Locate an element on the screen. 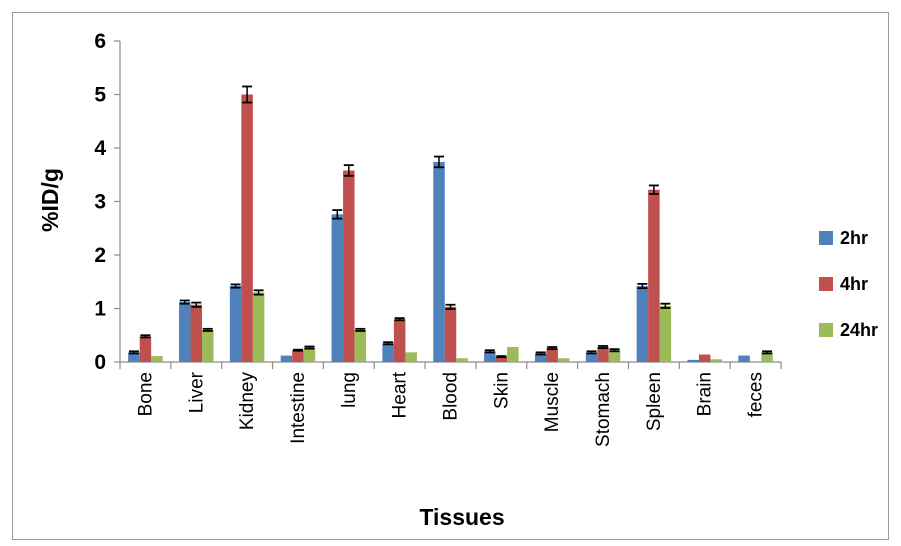  bar-4hr-bone is located at coordinates (145, 349).